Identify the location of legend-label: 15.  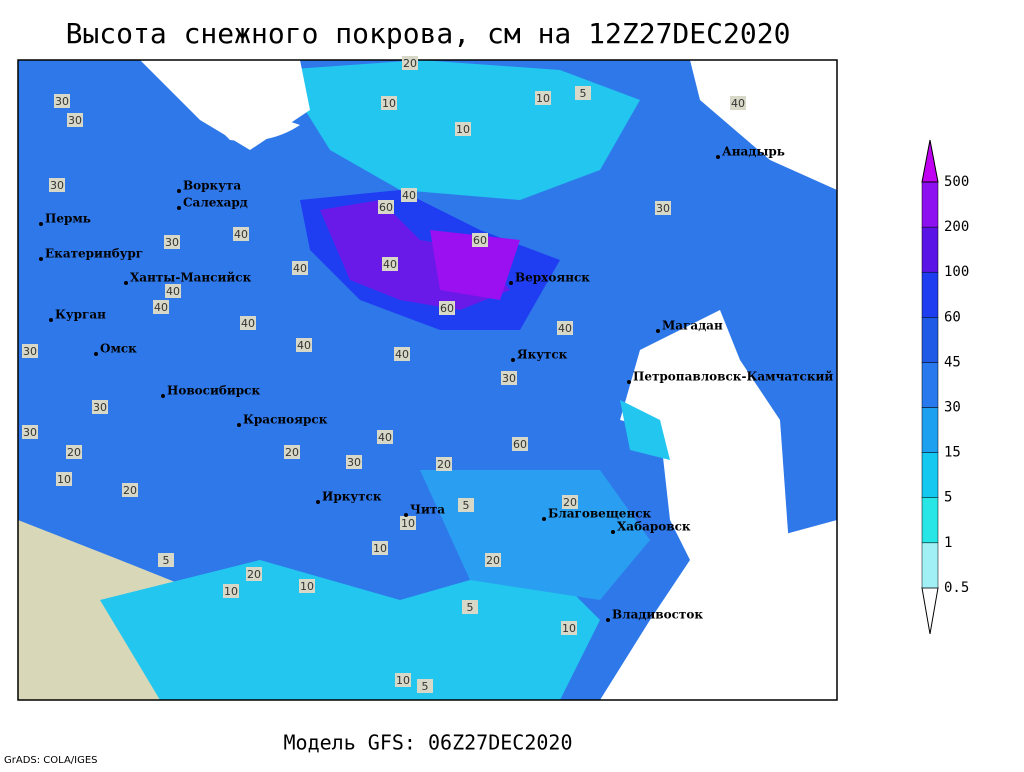
(952, 453).